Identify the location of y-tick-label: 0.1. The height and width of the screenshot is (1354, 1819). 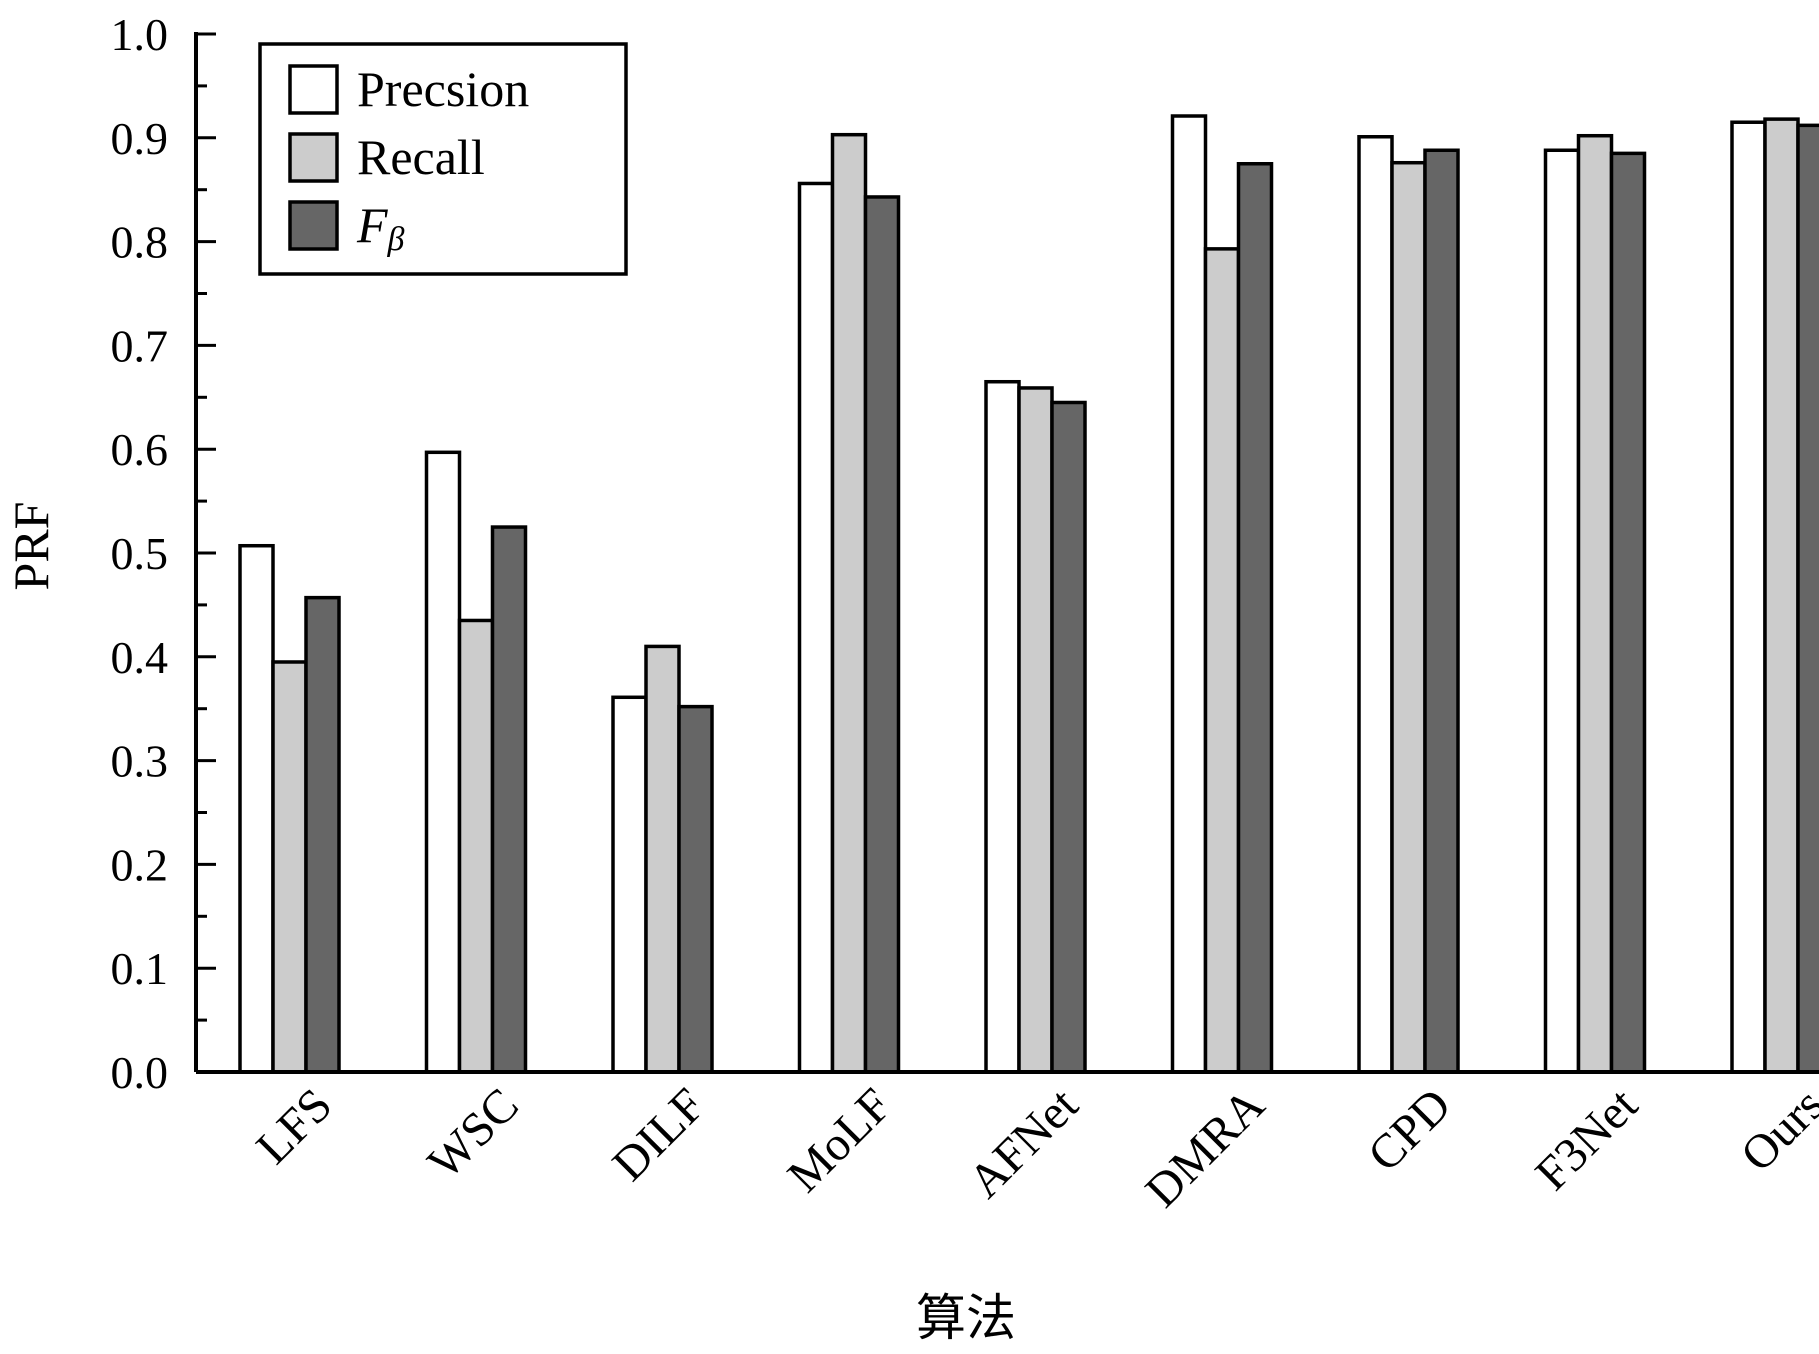
(140, 968).